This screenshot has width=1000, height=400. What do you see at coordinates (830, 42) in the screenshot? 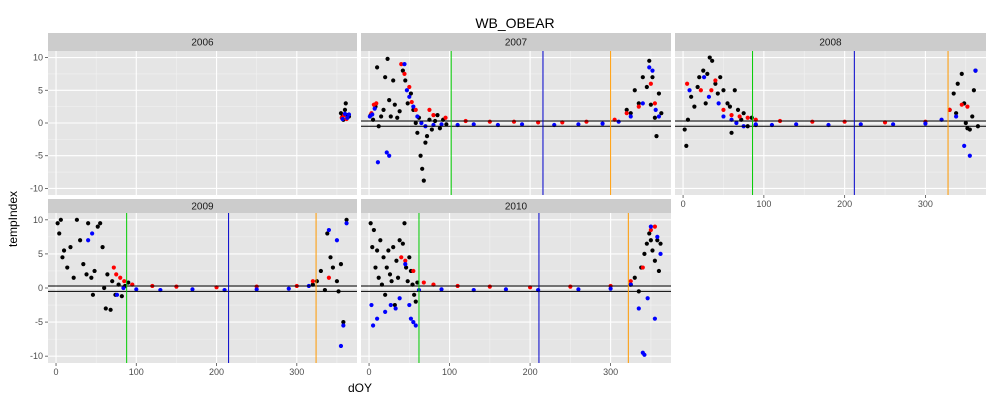
I see `strip-bg-2008` at bounding box center [830, 42].